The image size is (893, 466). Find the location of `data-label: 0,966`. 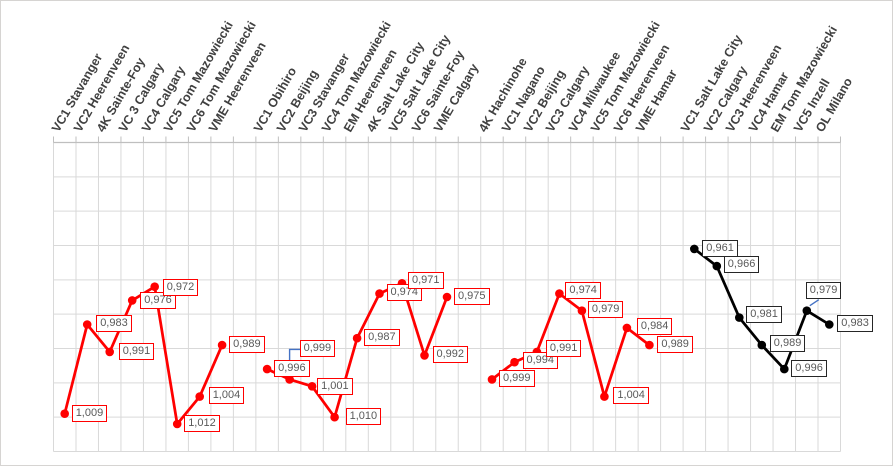

data-label: 0,966 is located at coordinates (741, 264).